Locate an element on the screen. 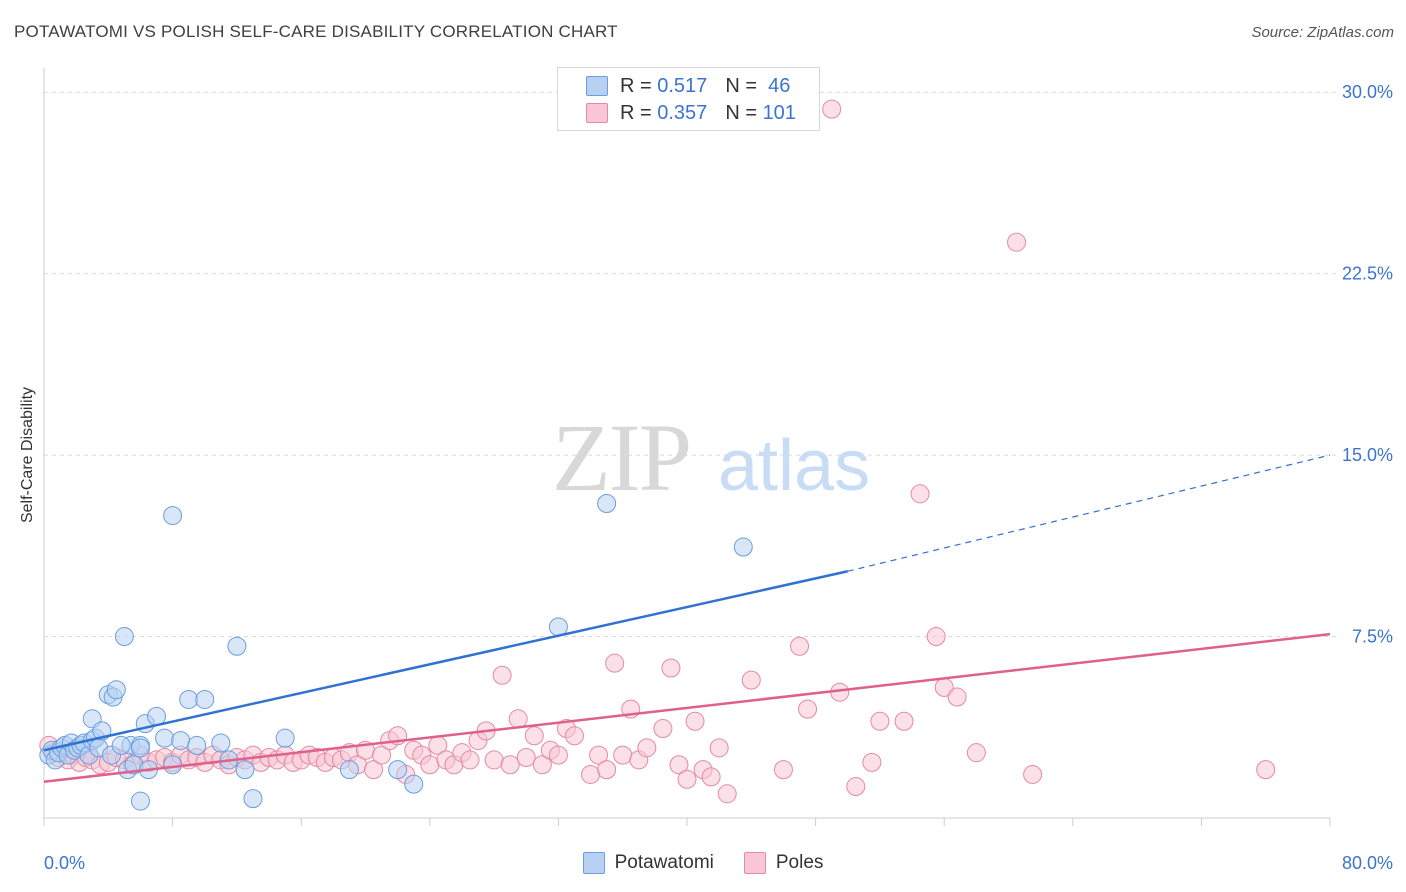 This screenshot has width=1406, height=892. legend-label-potawatomi: Potawatomi is located at coordinates (664, 862).